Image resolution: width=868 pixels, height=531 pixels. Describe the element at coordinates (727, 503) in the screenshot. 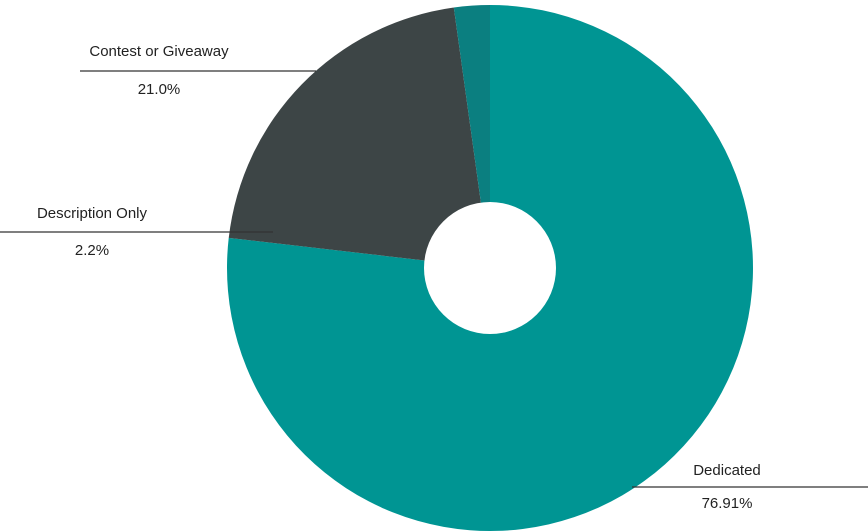

I see `slice-value-dedicated: 76.91%` at that location.